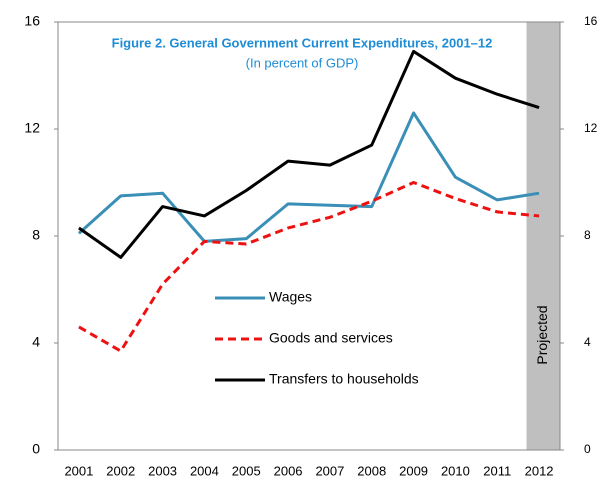  What do you see at coordinates (591, 128) in the screenshot?
I see `y2-tick-label: 12` at bounding box center [591, 128].